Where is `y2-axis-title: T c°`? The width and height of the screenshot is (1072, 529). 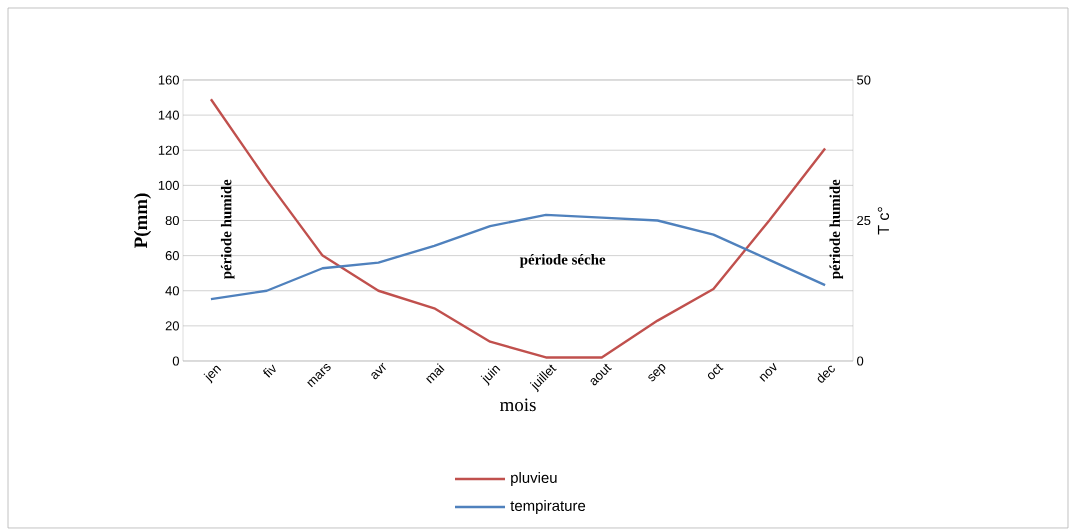
y2-axis-title: T c° is located at coordinates (883, 221).